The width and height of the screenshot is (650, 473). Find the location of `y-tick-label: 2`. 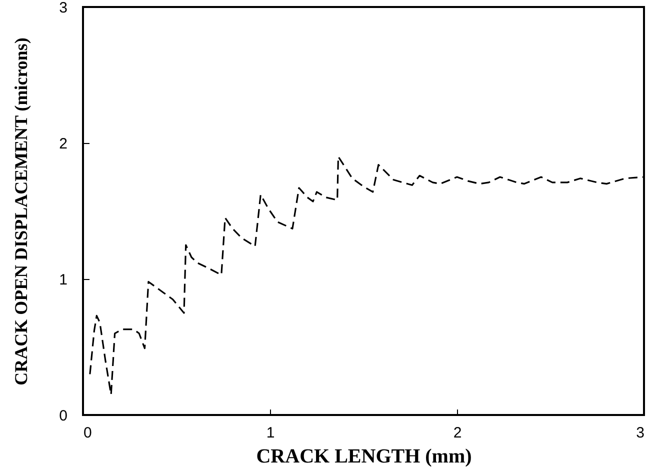

y-tick-label: 2 is located at coordinates (63, 144).